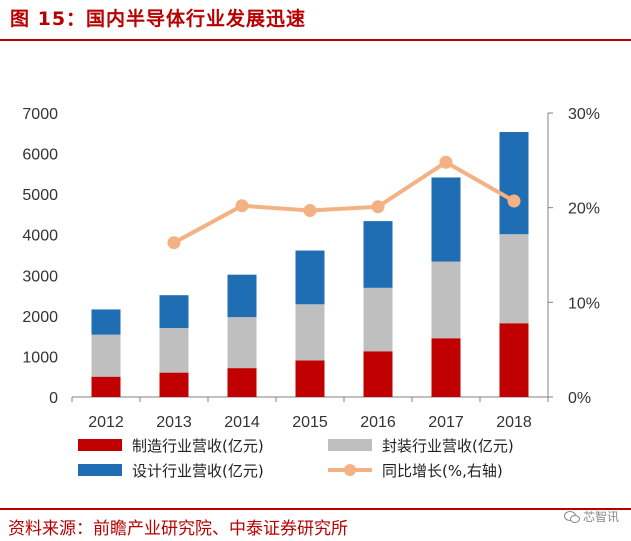  What do you see at coordinates (315, 509) in the screenshot?
I see `footer-rule` at bounding box center [315, 509].